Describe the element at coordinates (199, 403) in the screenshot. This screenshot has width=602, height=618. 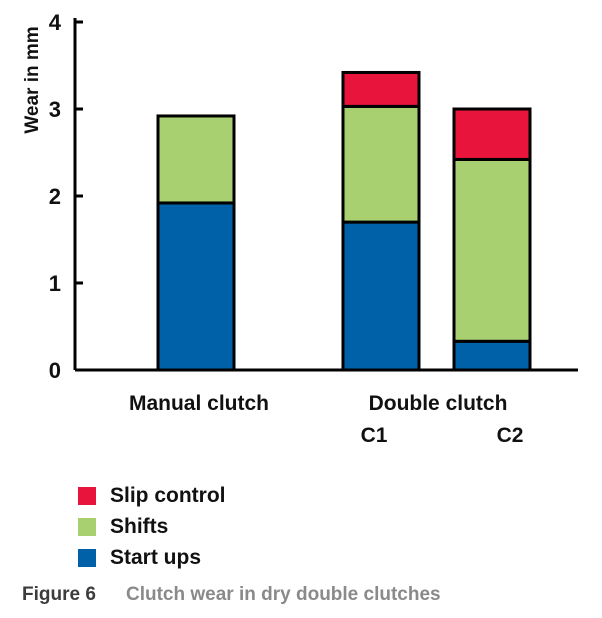
I see `group-label-1: Manual clutch` at that location.